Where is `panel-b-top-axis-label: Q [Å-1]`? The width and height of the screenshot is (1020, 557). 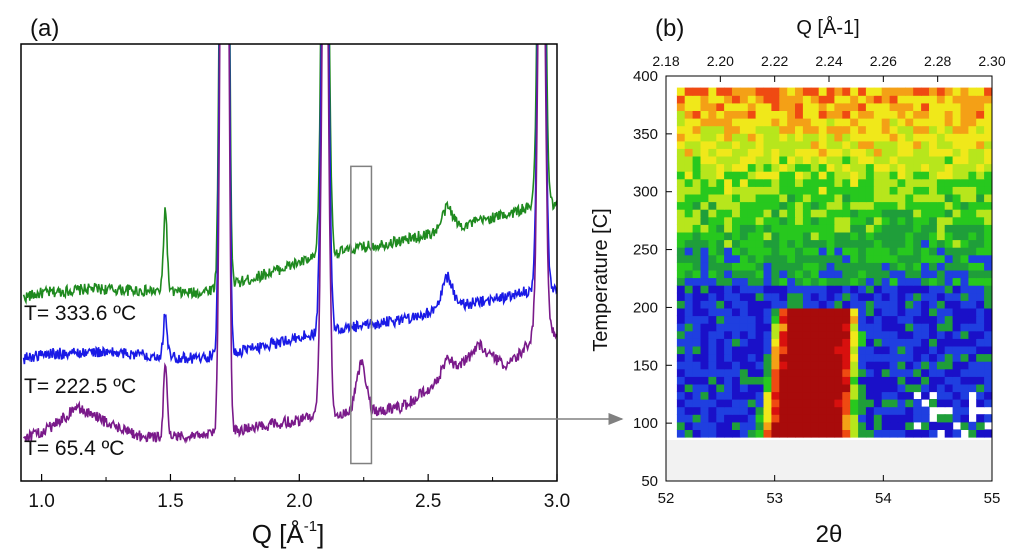 panel-b-top-axis-label: Q [Å-1] is located at coordinates (827, 27).